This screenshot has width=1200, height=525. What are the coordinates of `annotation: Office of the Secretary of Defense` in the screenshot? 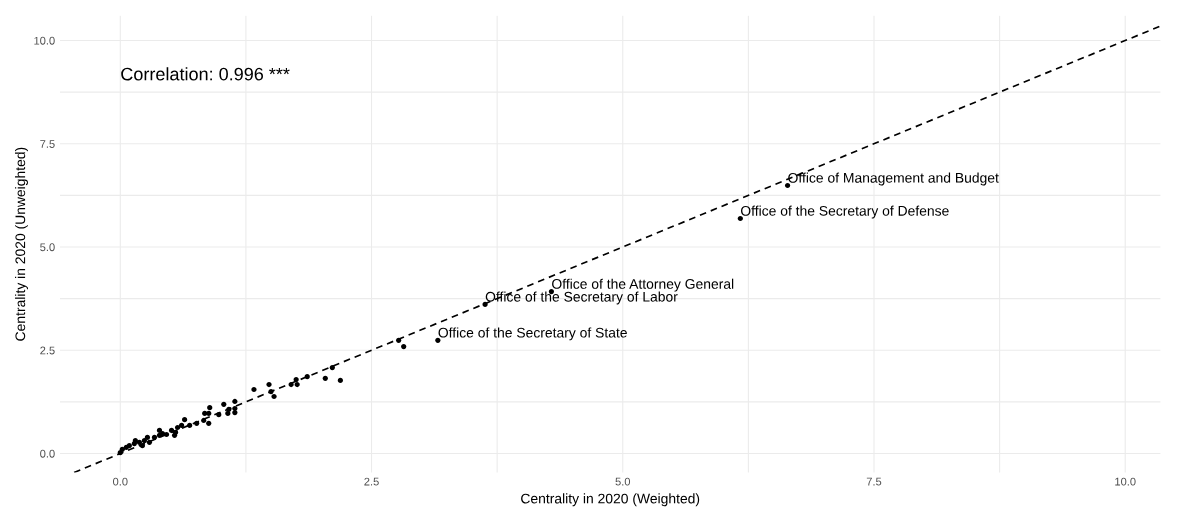 It's located at (845, 212).